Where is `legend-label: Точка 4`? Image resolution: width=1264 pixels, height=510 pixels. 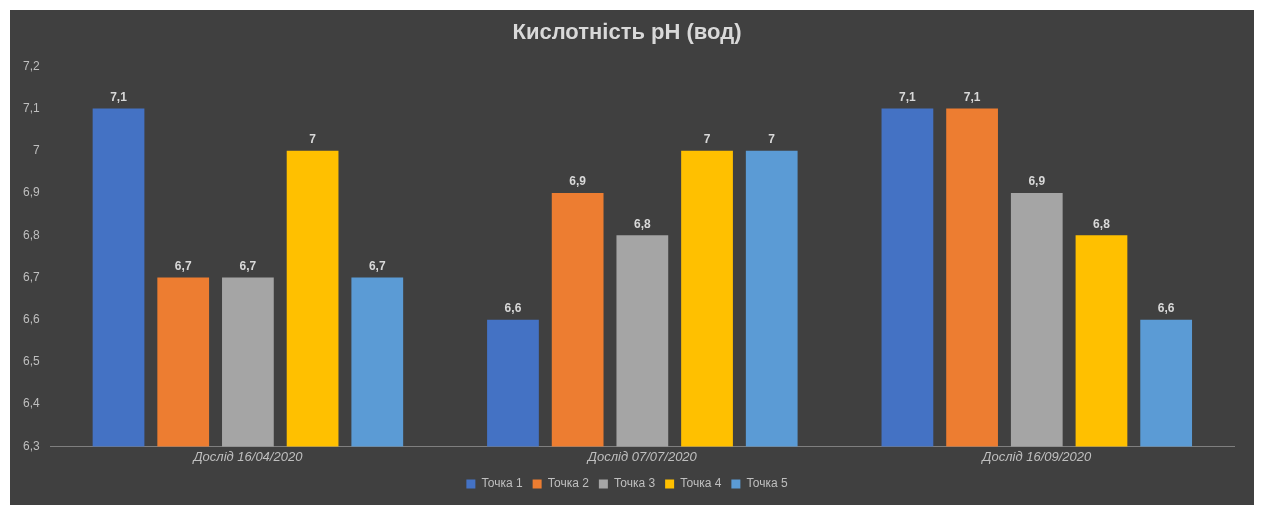
legend-label: Точка 4 is located at coordinates (701, 483).